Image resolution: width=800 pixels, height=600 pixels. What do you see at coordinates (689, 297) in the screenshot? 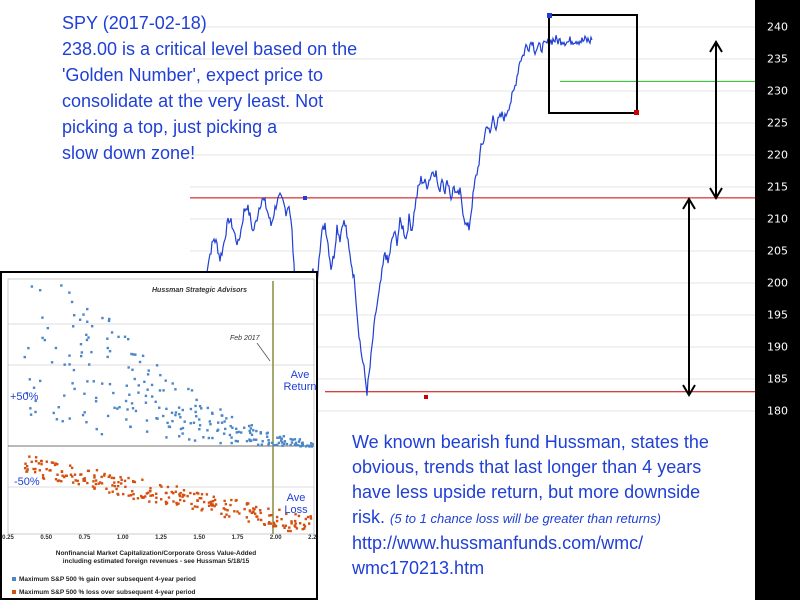
I see `projection-arrow-lower` at bounding box center [689, 297].